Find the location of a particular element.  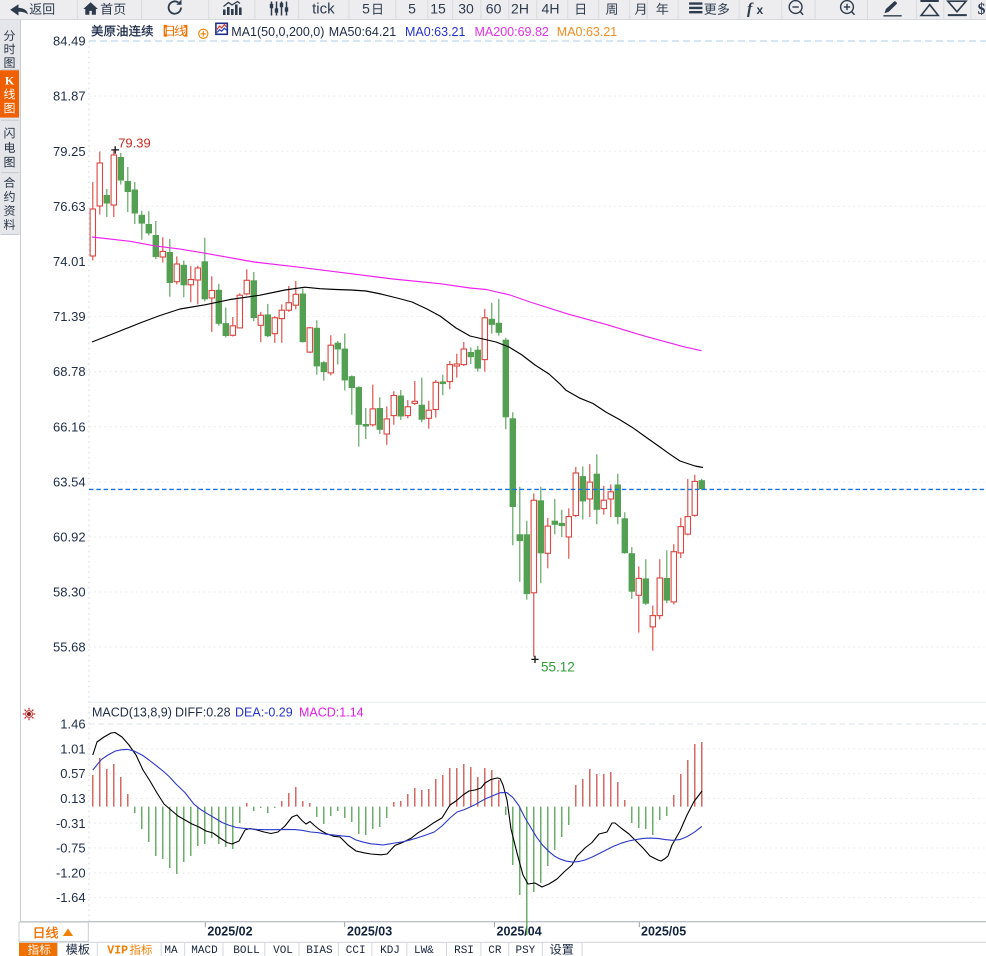

svg-text: 71.39 is located at coordinates (69, 316).